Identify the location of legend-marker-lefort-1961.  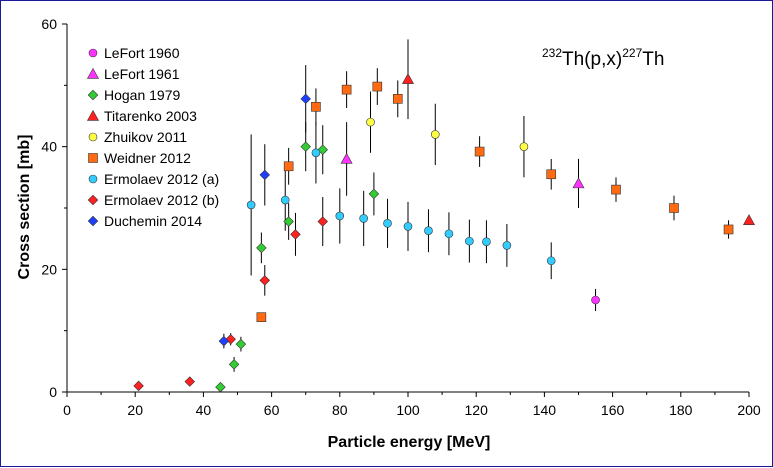
(93, 73).